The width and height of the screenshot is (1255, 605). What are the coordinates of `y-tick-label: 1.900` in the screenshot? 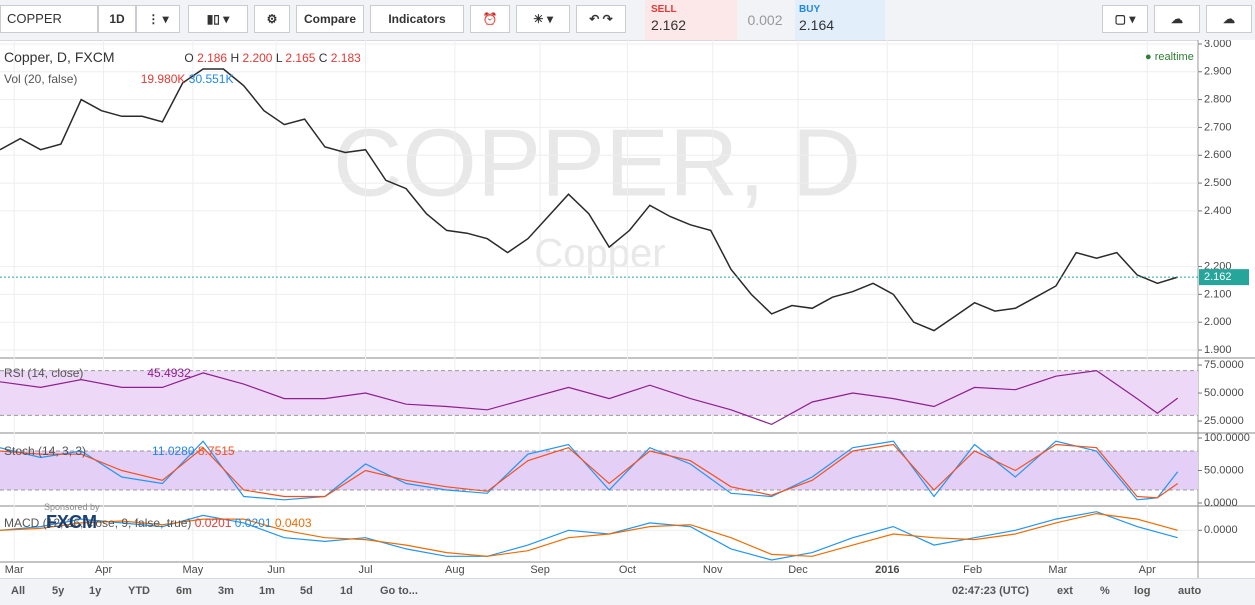 It's located at (1218, 350).